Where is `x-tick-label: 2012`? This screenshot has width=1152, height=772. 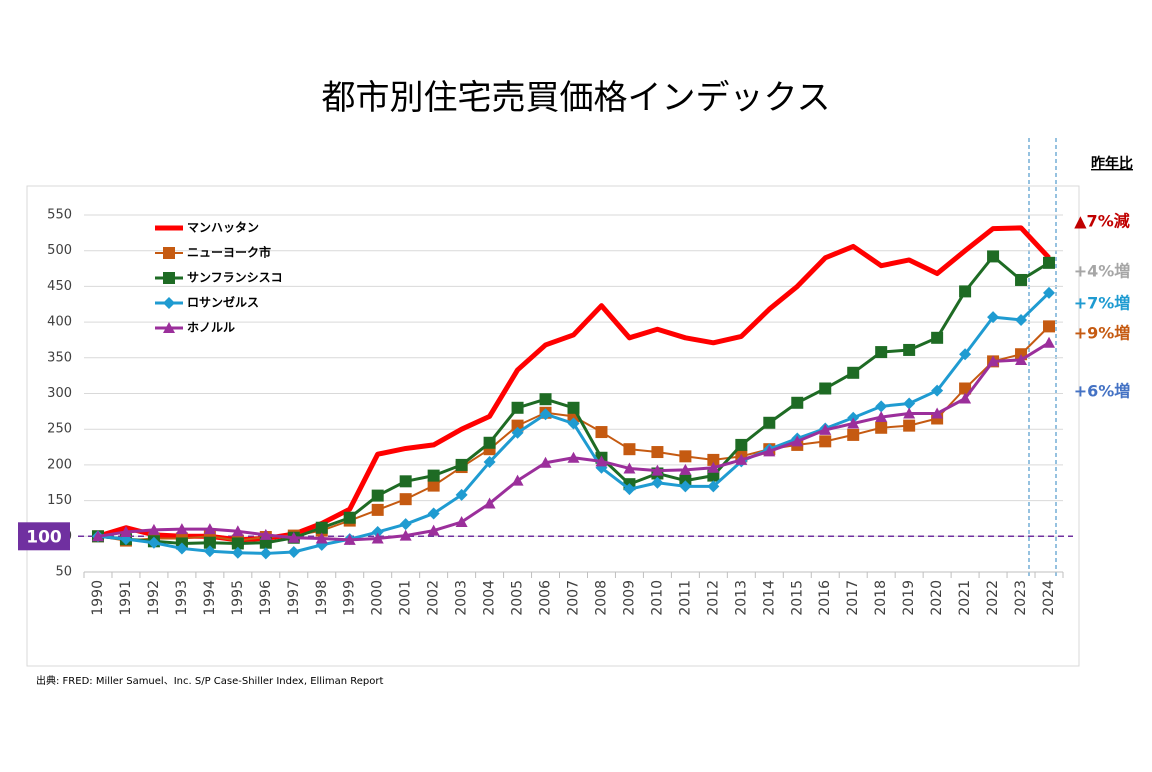 x-tick-label: 2012 is located at coordinates (713, 598).